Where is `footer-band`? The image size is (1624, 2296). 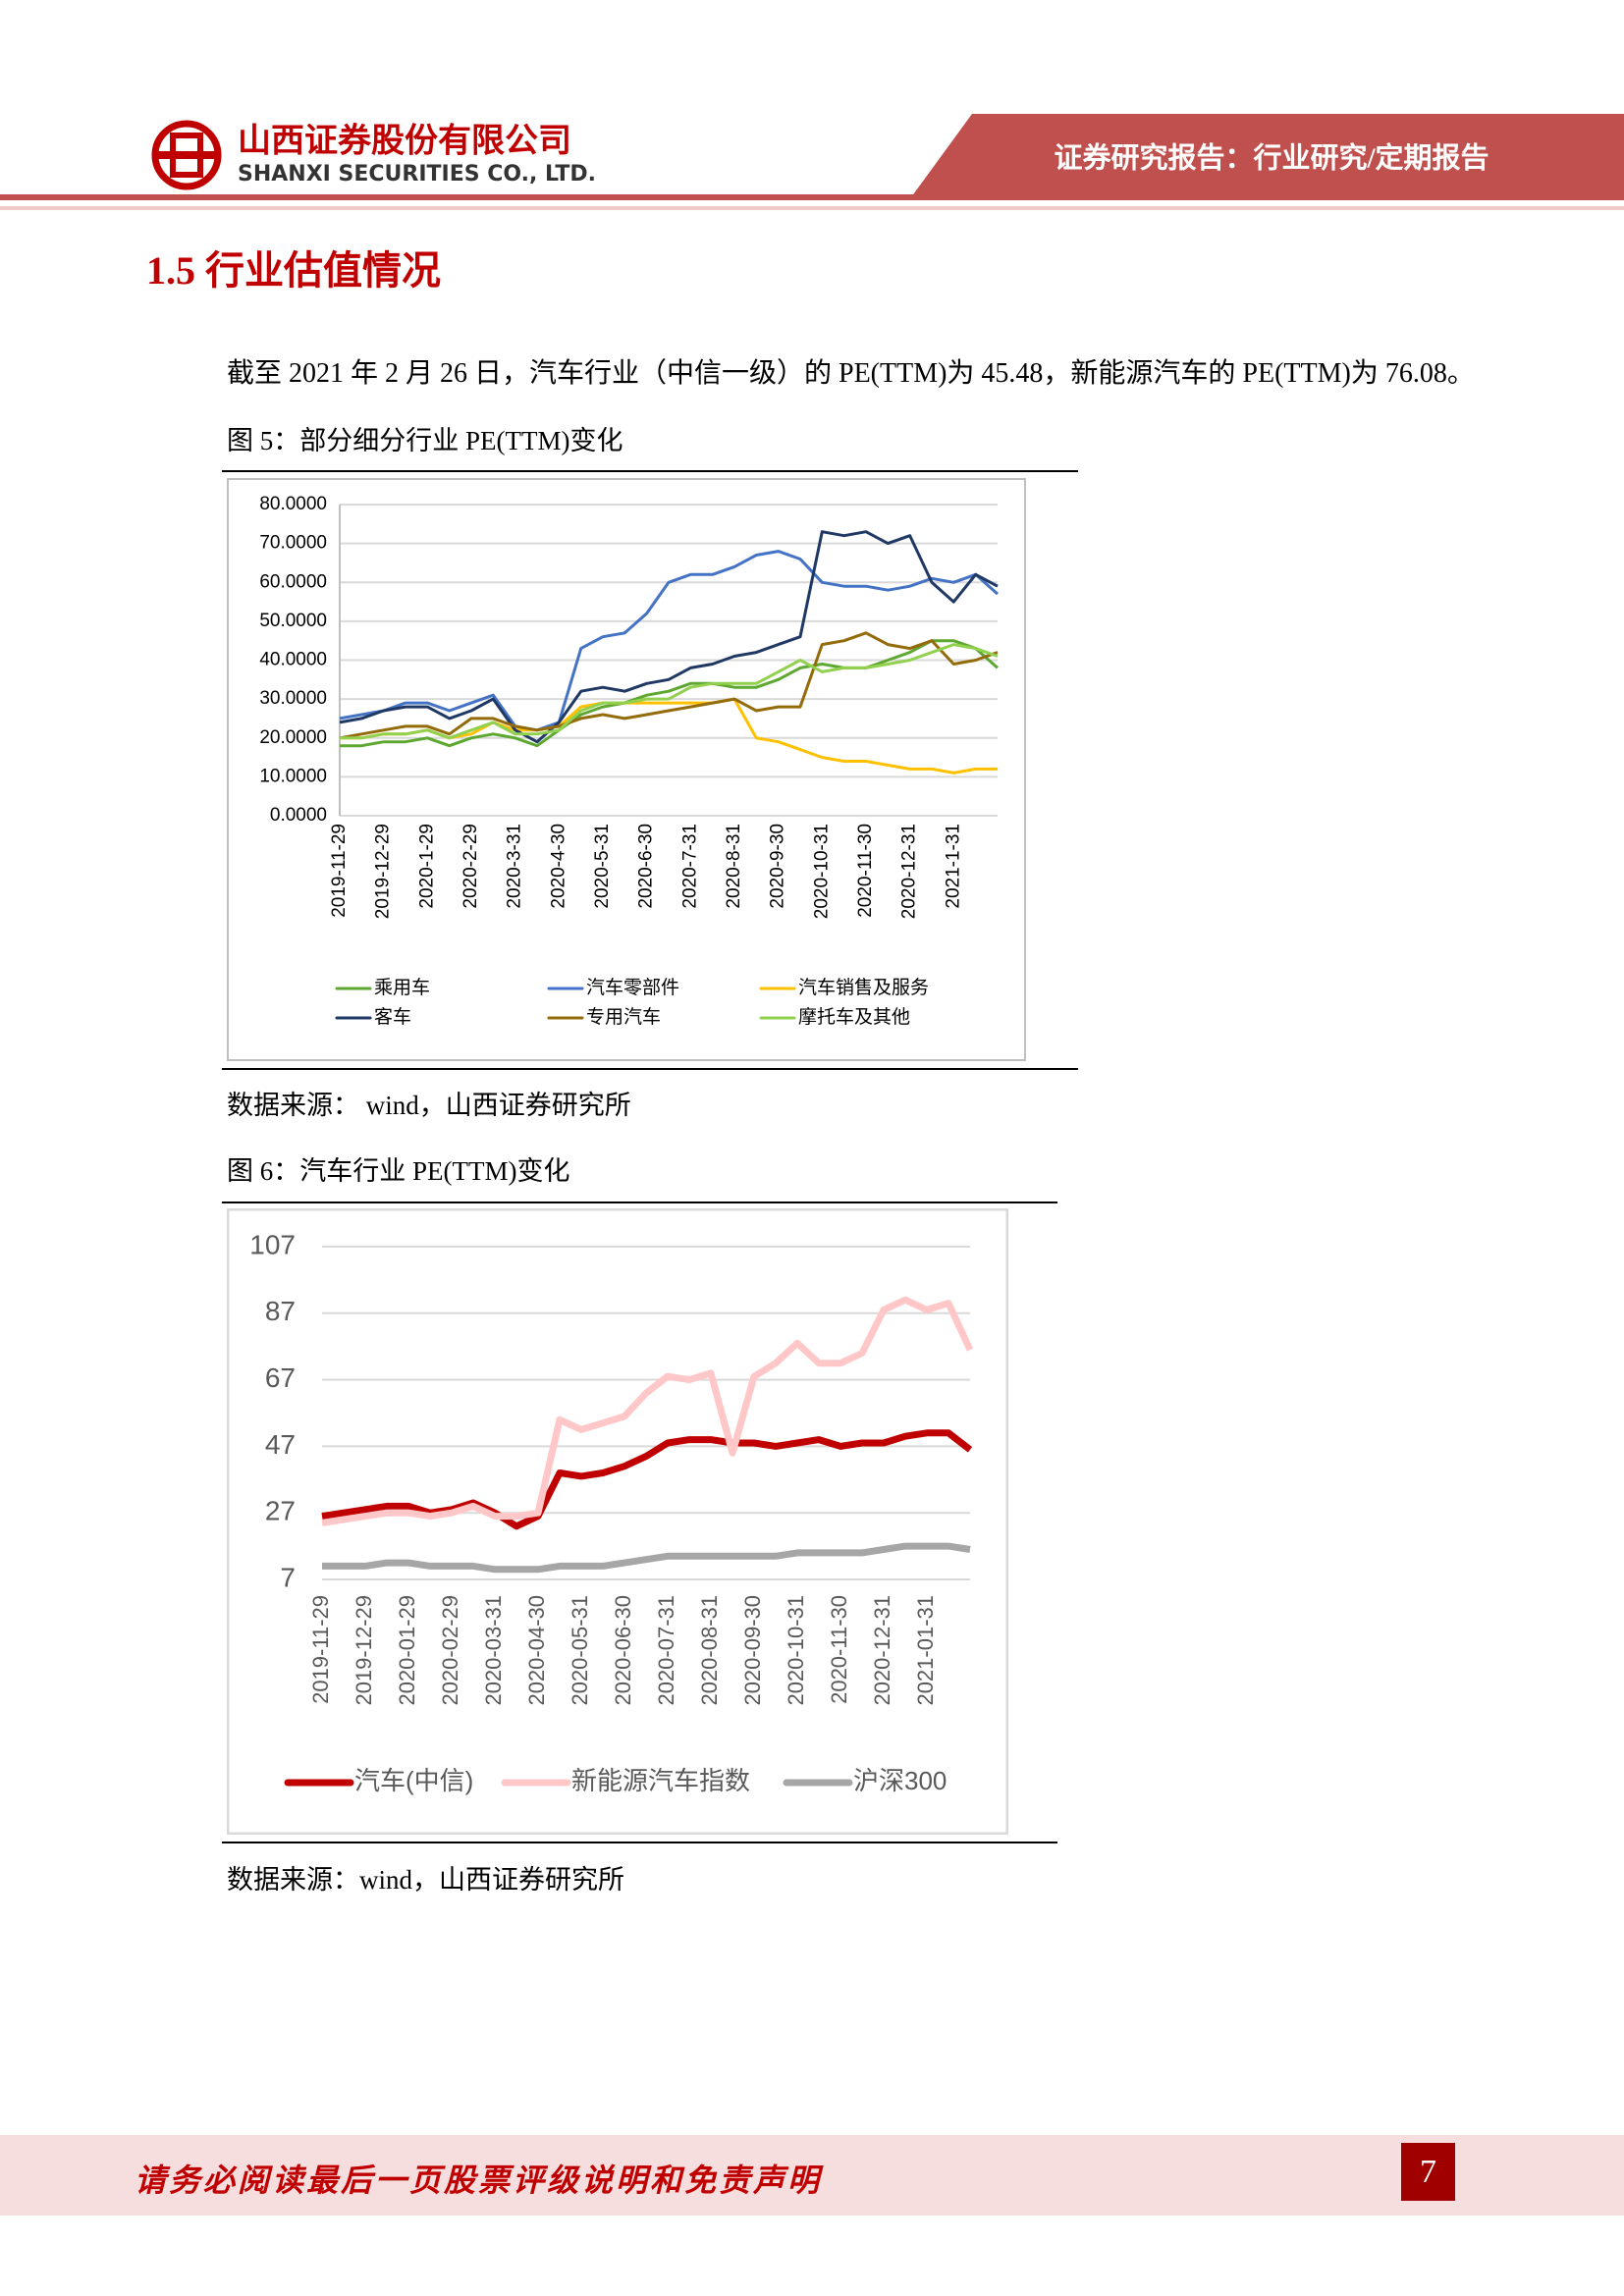
footer-band is located at coordinates (812, 2175).